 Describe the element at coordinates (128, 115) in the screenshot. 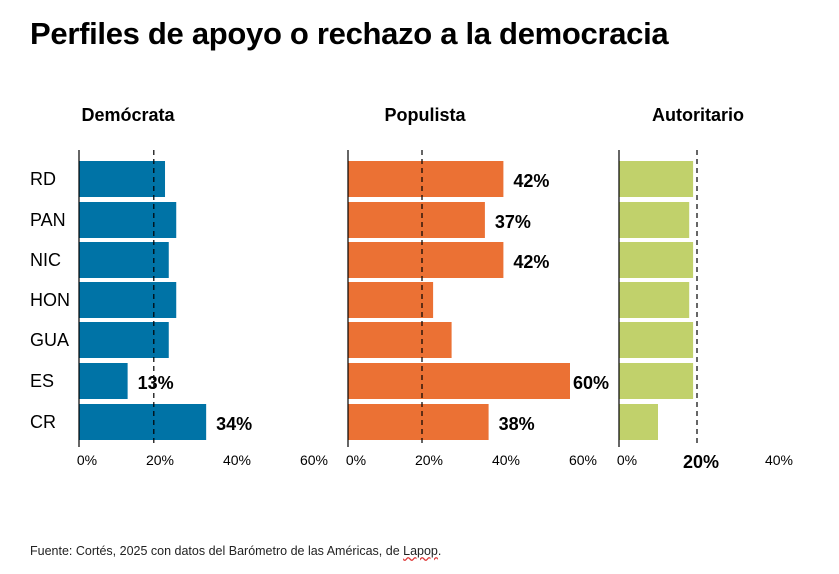

I see `panel-title: Demócrata` at that location.